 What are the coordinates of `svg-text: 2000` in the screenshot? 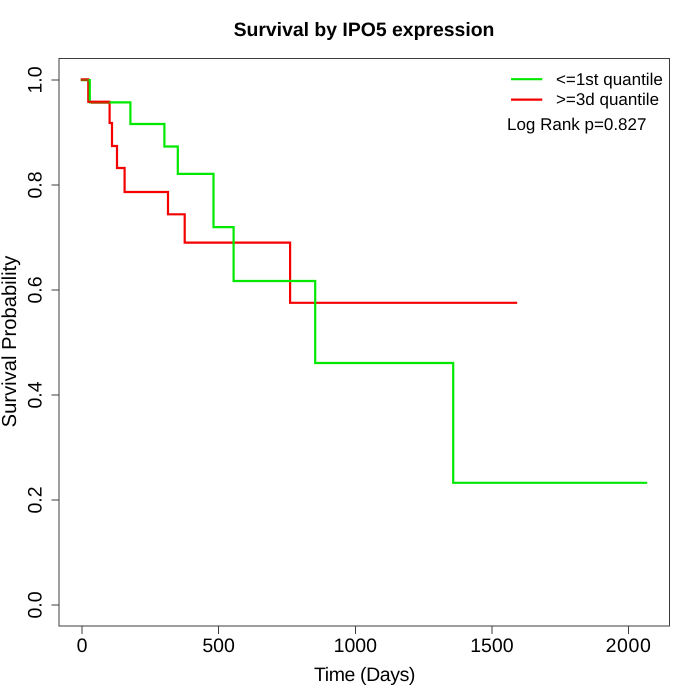 It's located at (629, 646).